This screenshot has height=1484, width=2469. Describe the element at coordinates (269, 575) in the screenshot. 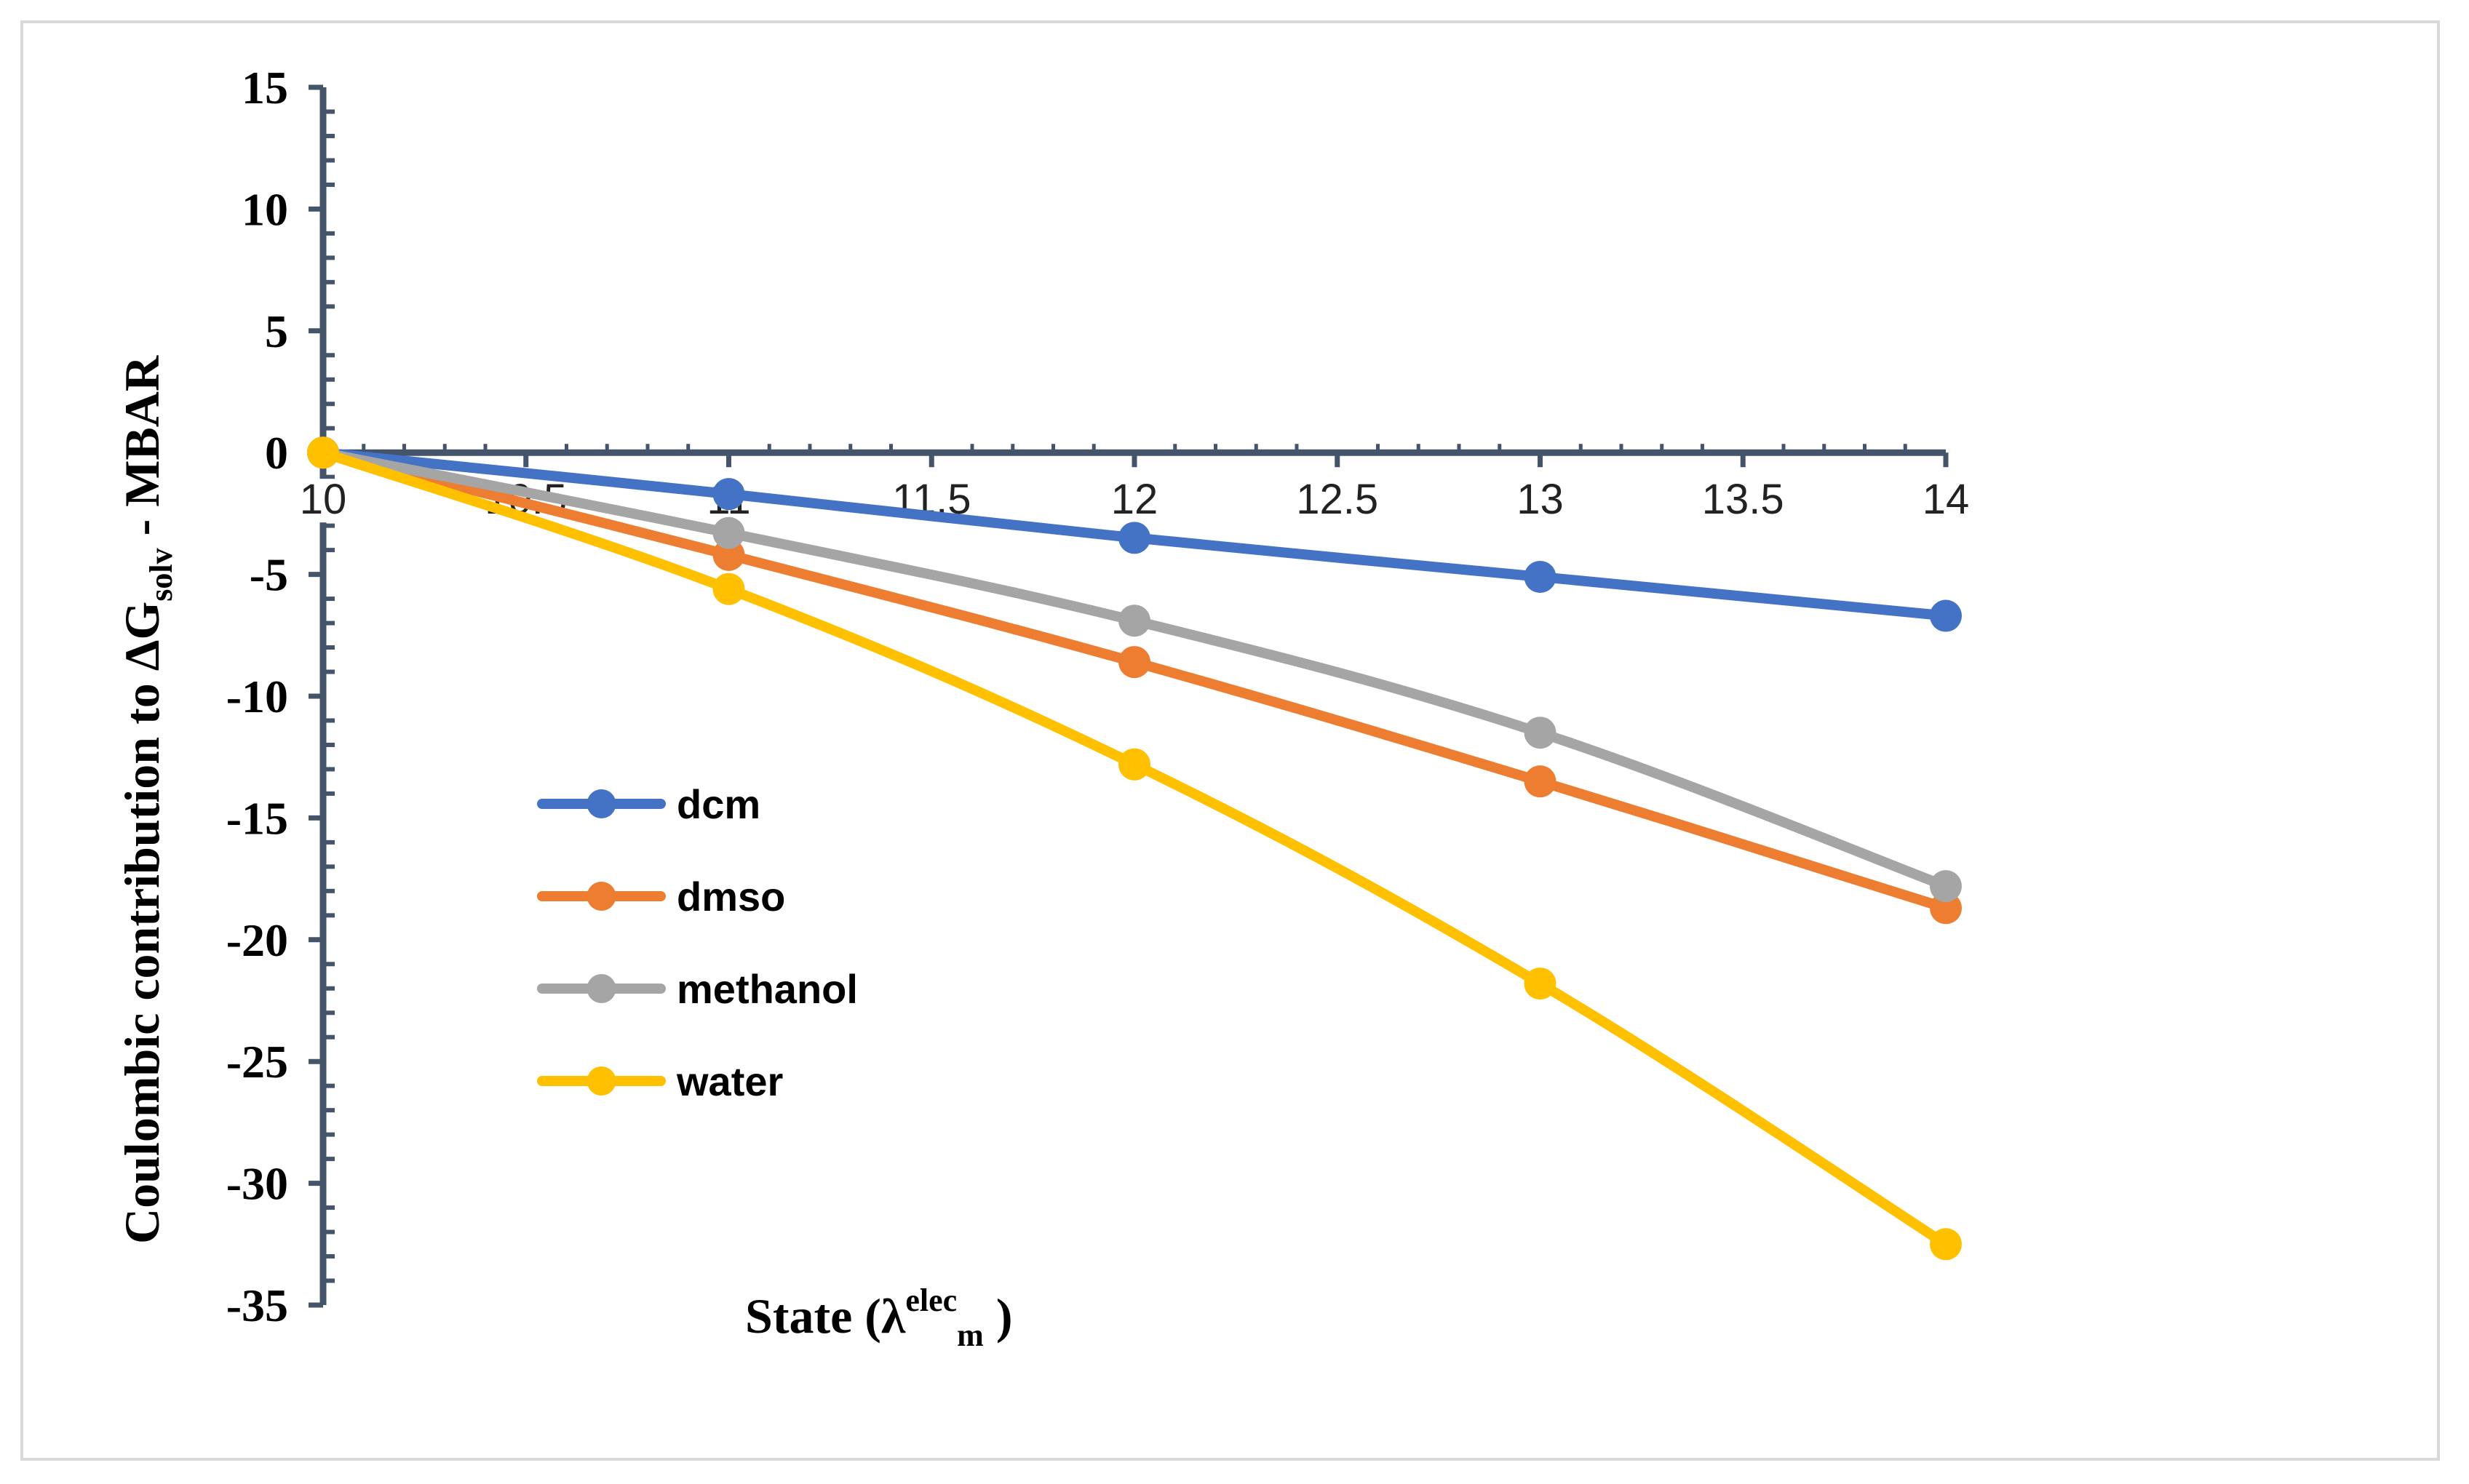

I see `y-tick-label: -5` at that location.